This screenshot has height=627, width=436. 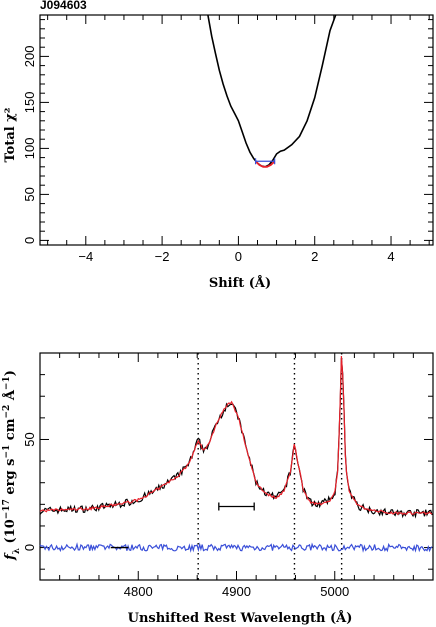 I want to click on spectrum-annotations, so click(x=182, y=525).